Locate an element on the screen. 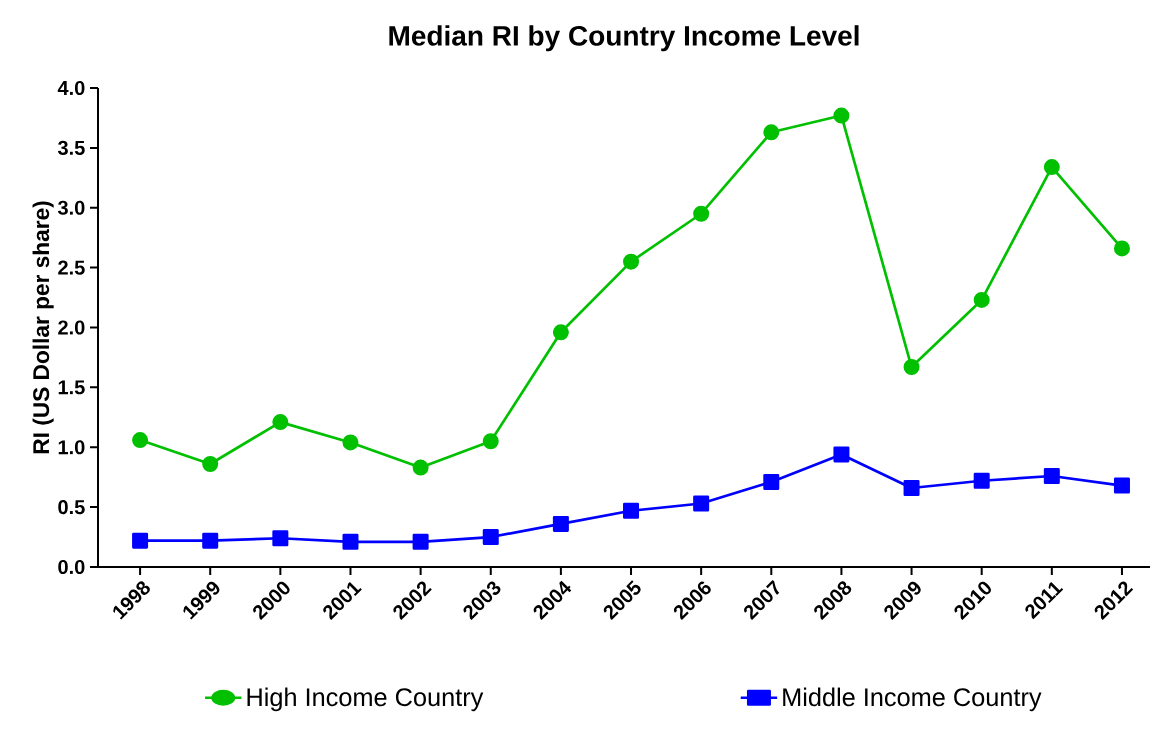  y-tick-label: 2.5 is located at coordinates (71, 267).